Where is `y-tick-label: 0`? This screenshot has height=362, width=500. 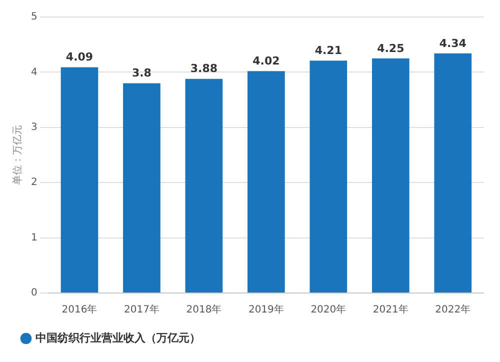
y-tick-label: 0 is located at coordinates (34, 293).